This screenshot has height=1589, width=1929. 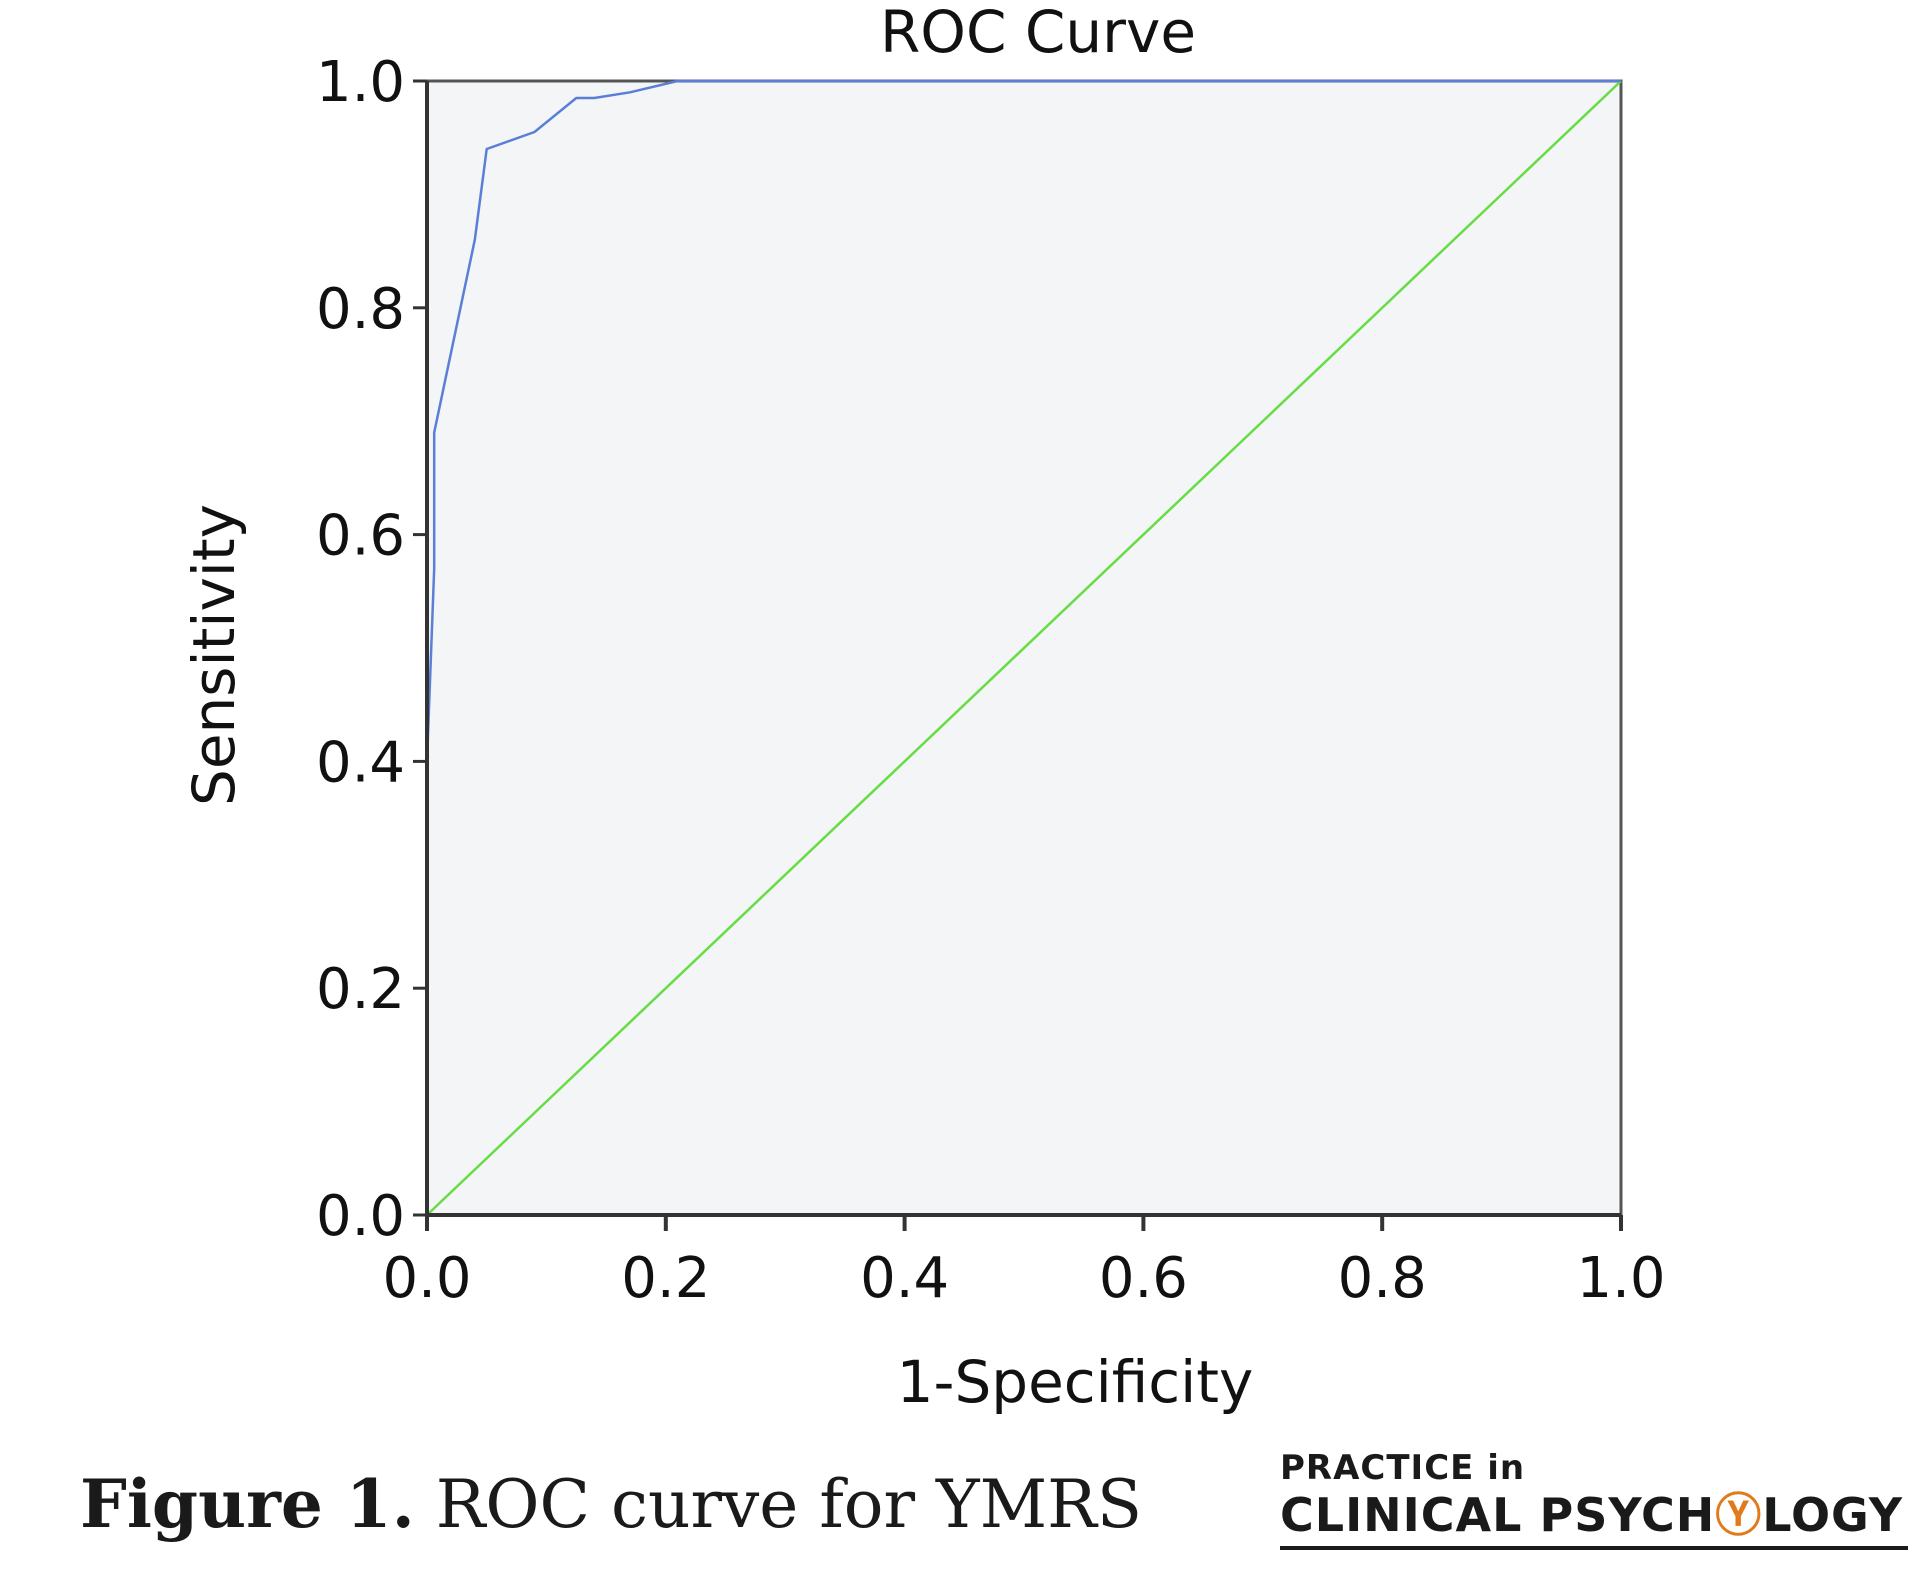 I want to click on y-tick-label: 0.6, so click(x=360, y=536).